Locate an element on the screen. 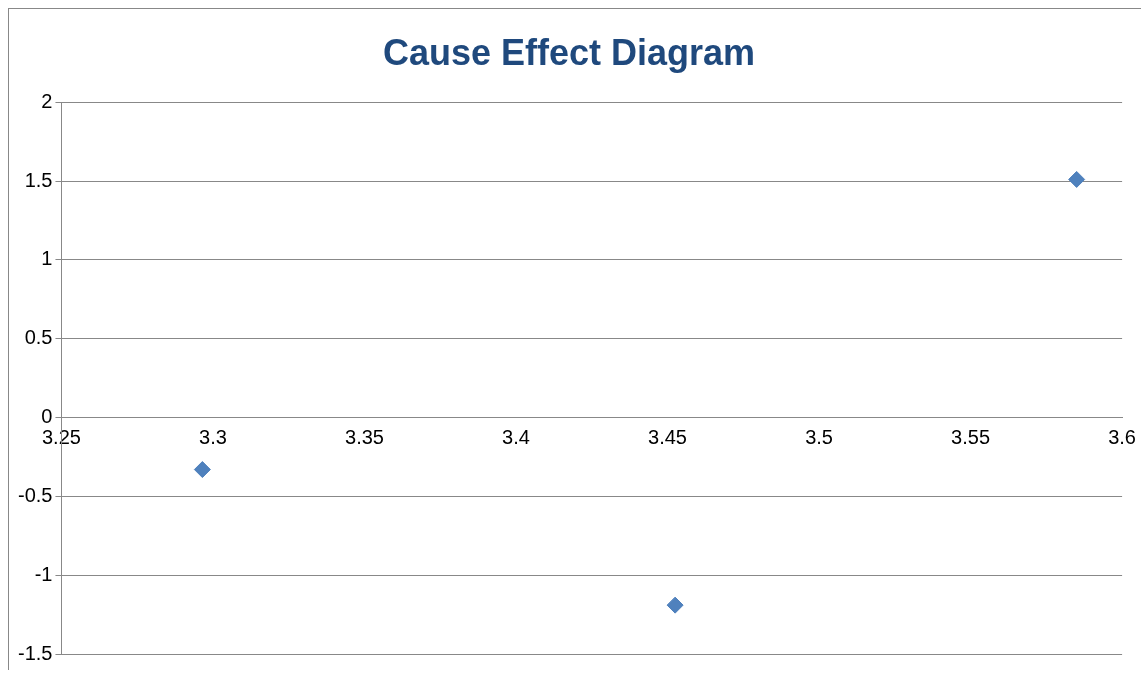  x-tick-label: 3.55 is located at coordinates (971, 437).